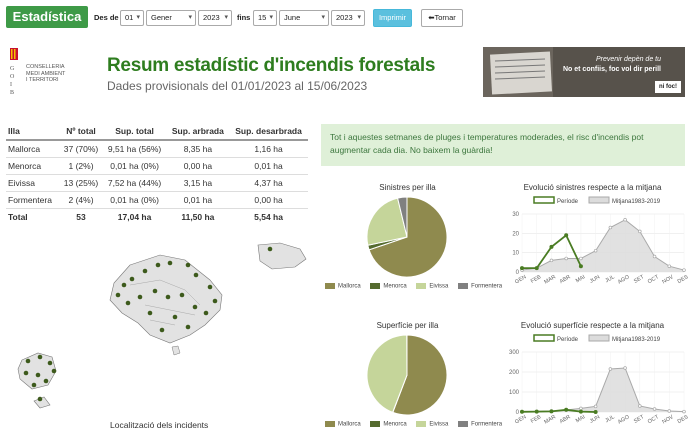 The image size is (690, 439). I want to click on svg-text: O, so click(12, 77).